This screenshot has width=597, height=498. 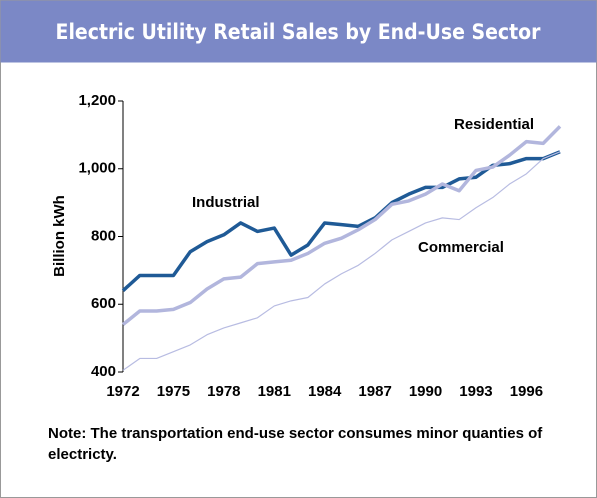 I want to click on x-tick-label: 1987, so click(x=374, y=391).